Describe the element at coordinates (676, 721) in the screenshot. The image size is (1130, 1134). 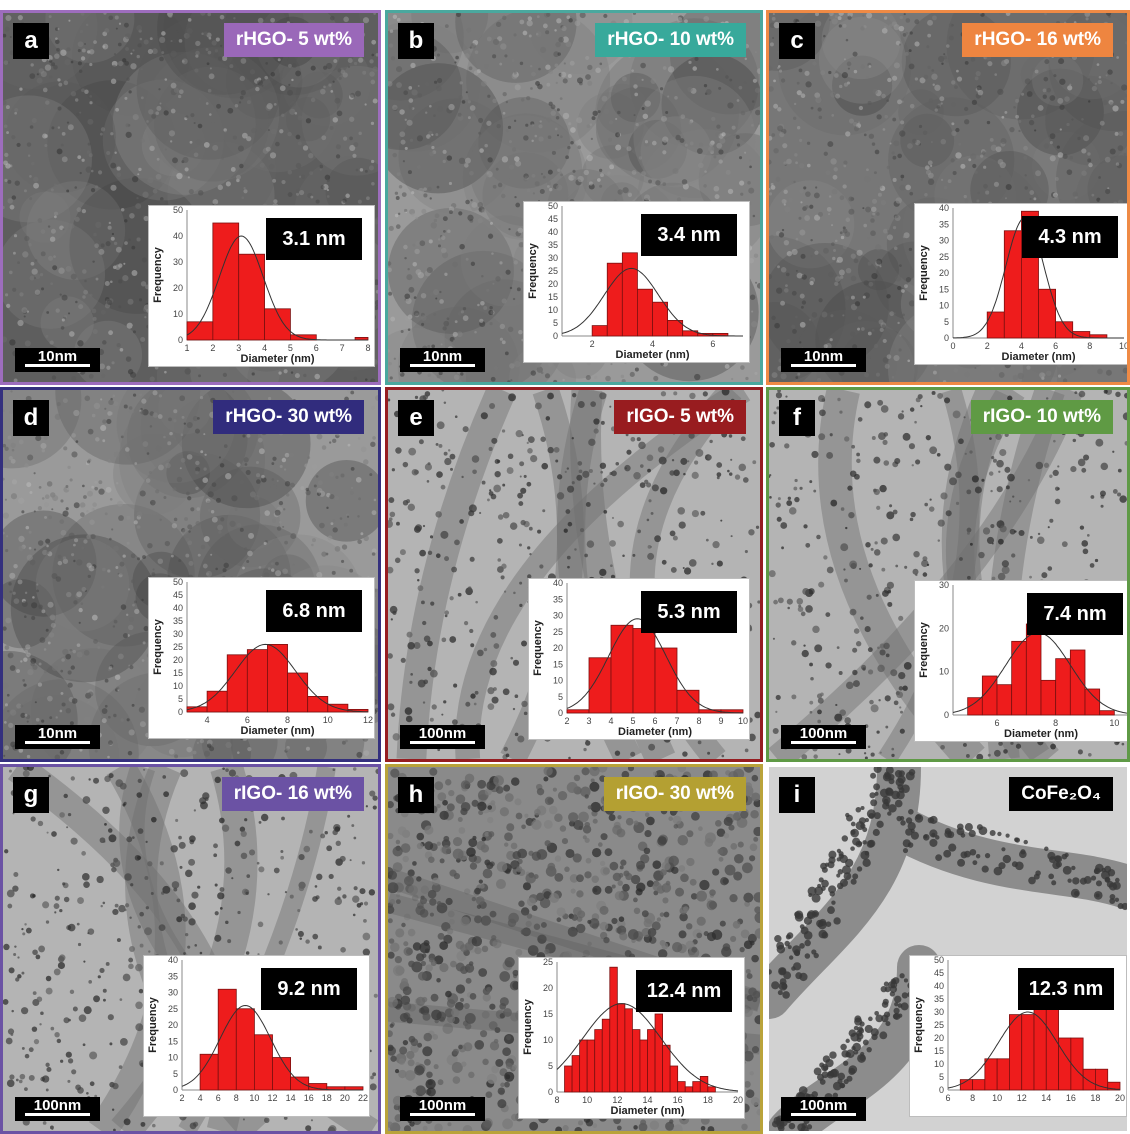
I see `x-tick-label: 7` at that location.